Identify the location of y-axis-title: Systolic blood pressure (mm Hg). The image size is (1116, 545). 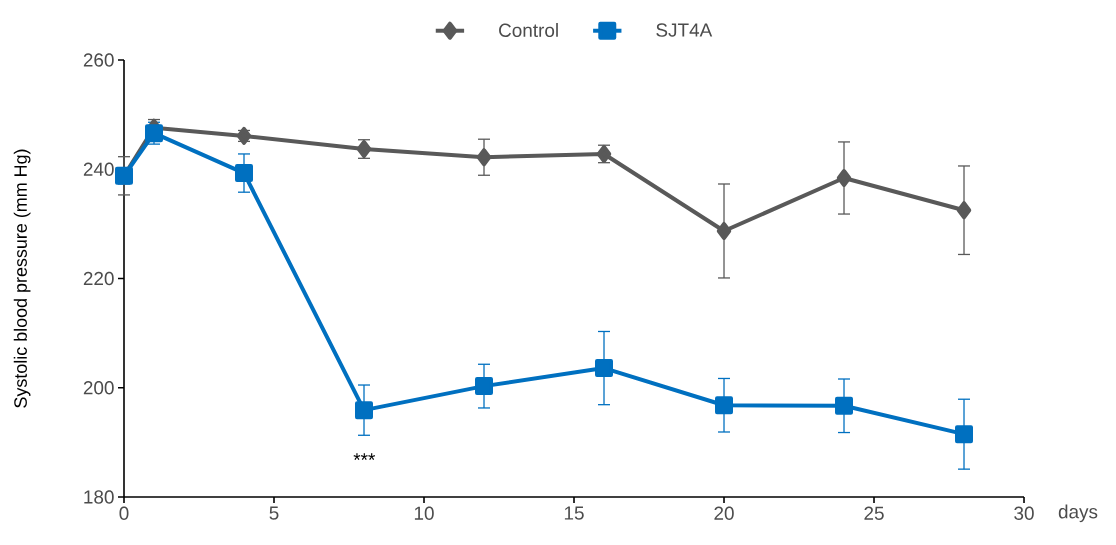
(22, 278).